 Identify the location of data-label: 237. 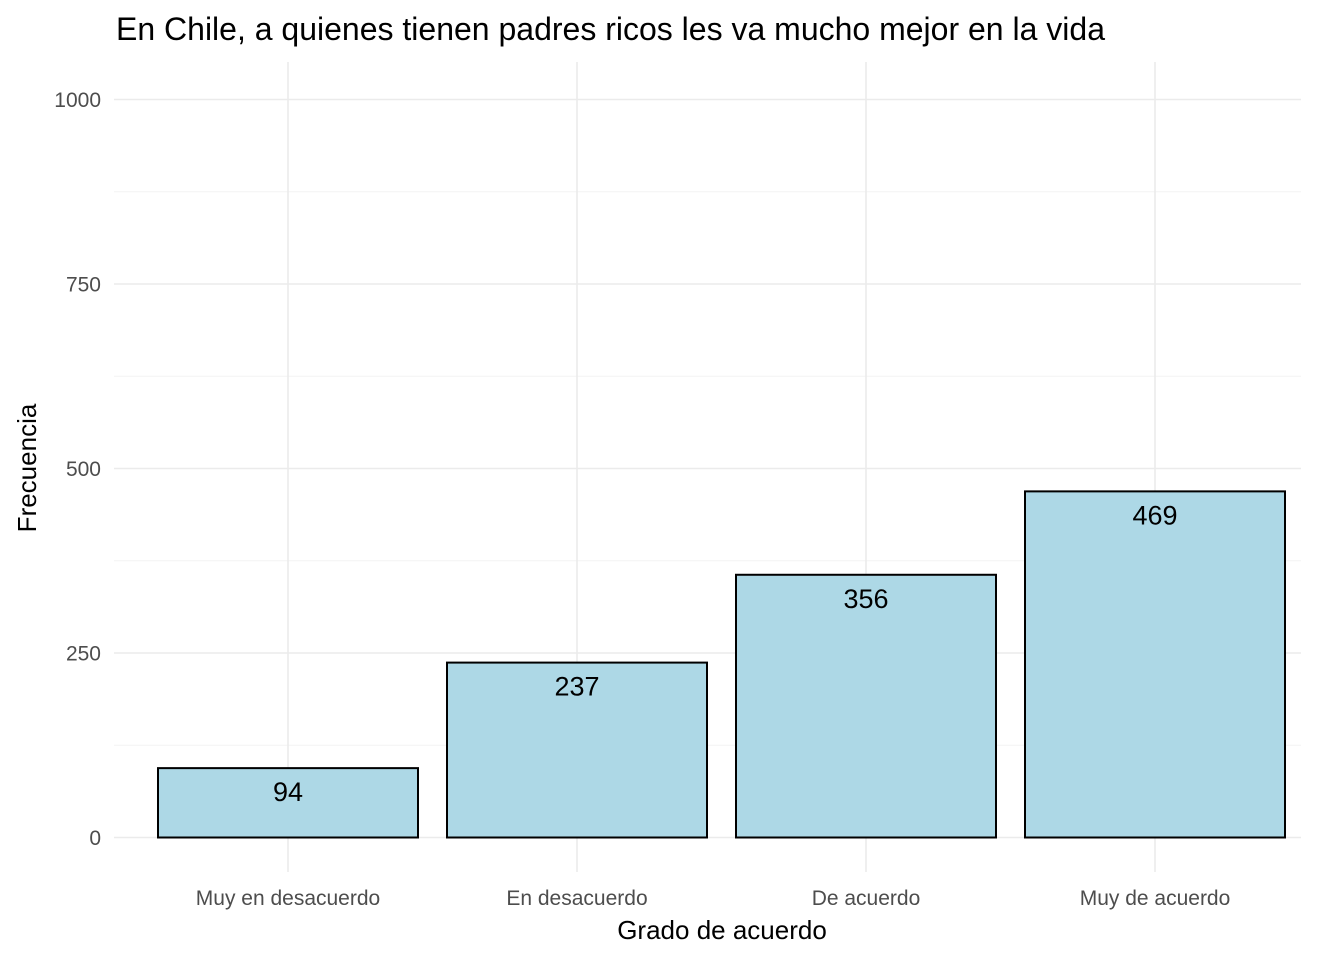
(576, 687).